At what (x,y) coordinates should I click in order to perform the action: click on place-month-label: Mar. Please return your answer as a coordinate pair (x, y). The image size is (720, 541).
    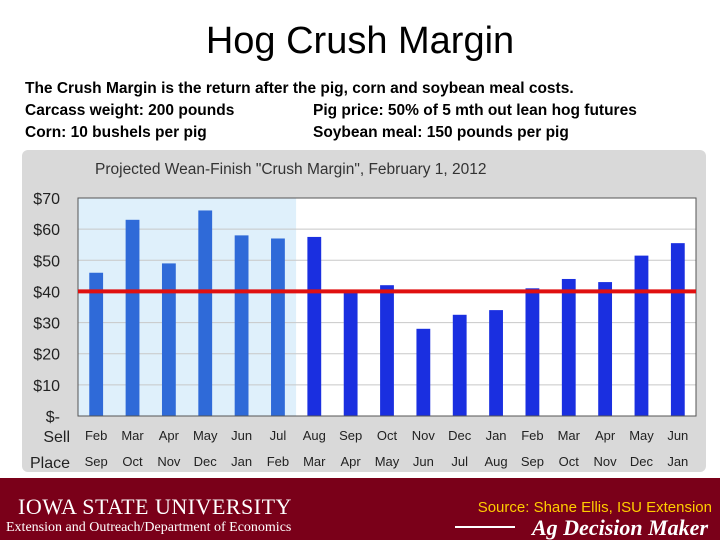
    Looking at the image, I should click on (314, 461).